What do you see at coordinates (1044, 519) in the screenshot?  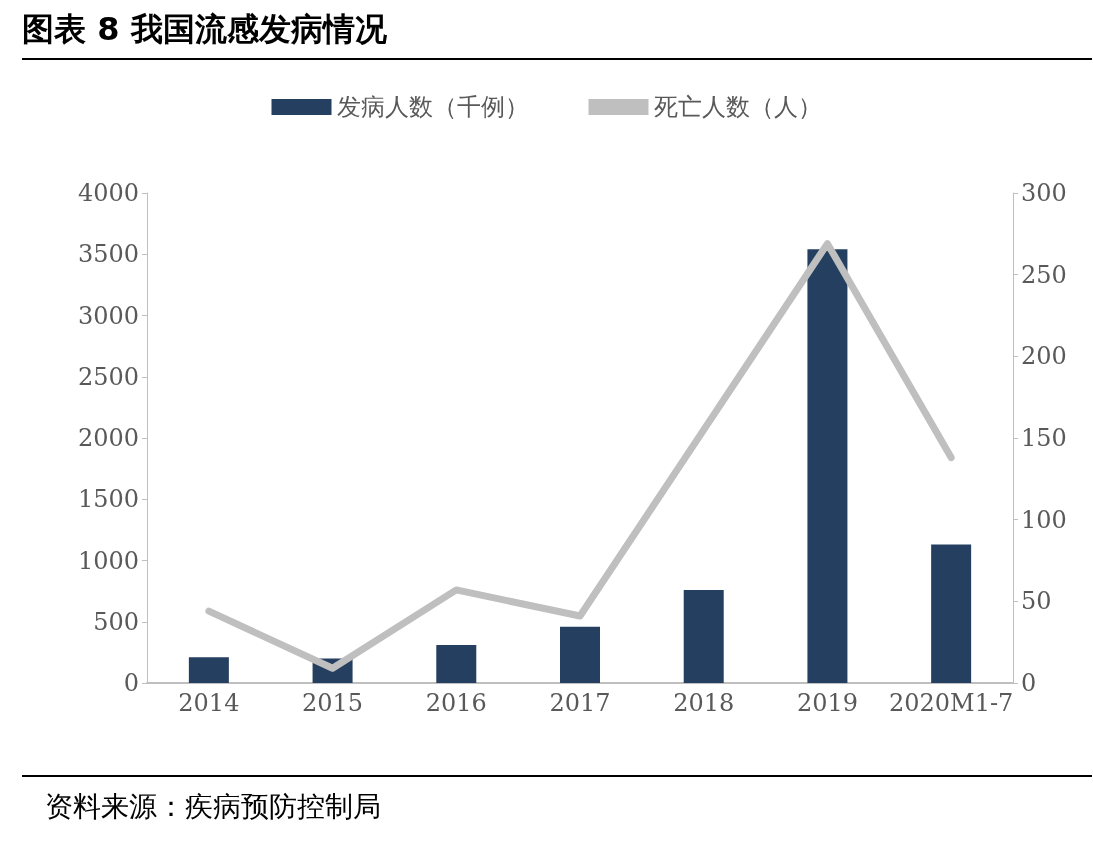 I see `y2-tick-label: 100` at bounding box center [1044, 519].